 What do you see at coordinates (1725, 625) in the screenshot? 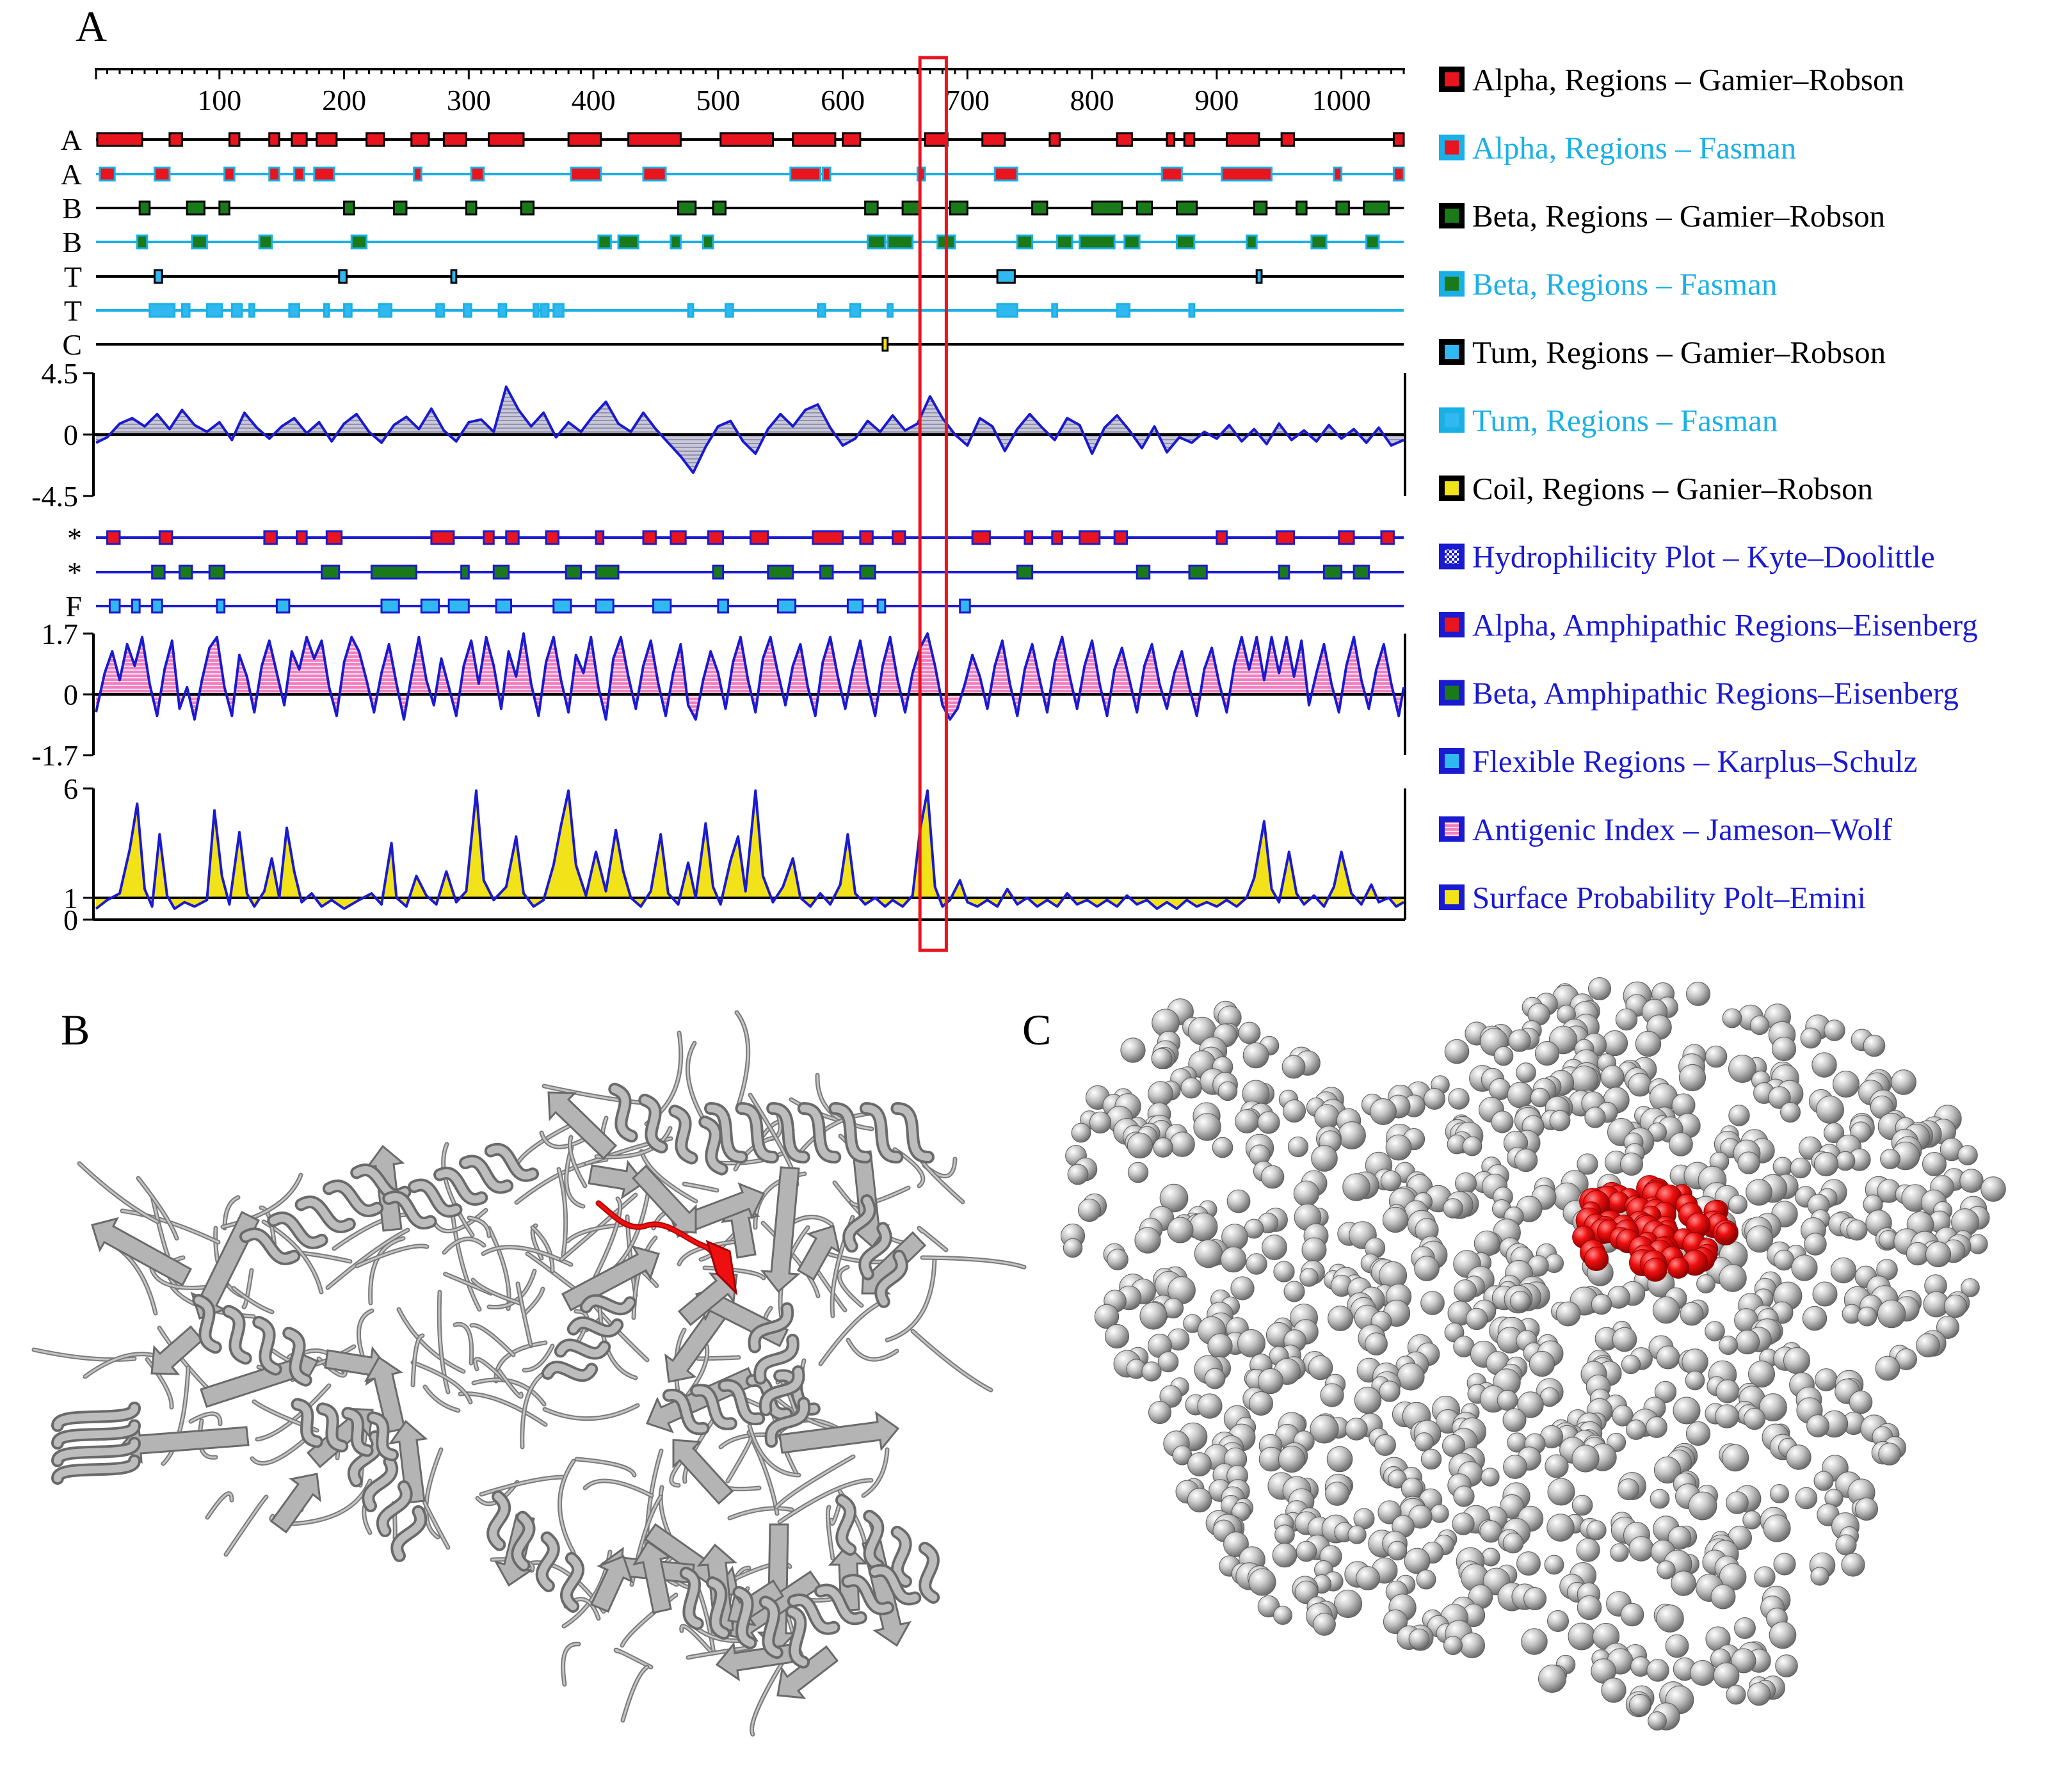
I see `legend-label: Alpha, Amphipathic Regions–Eisenberg` at bounding box center [1725, 625].